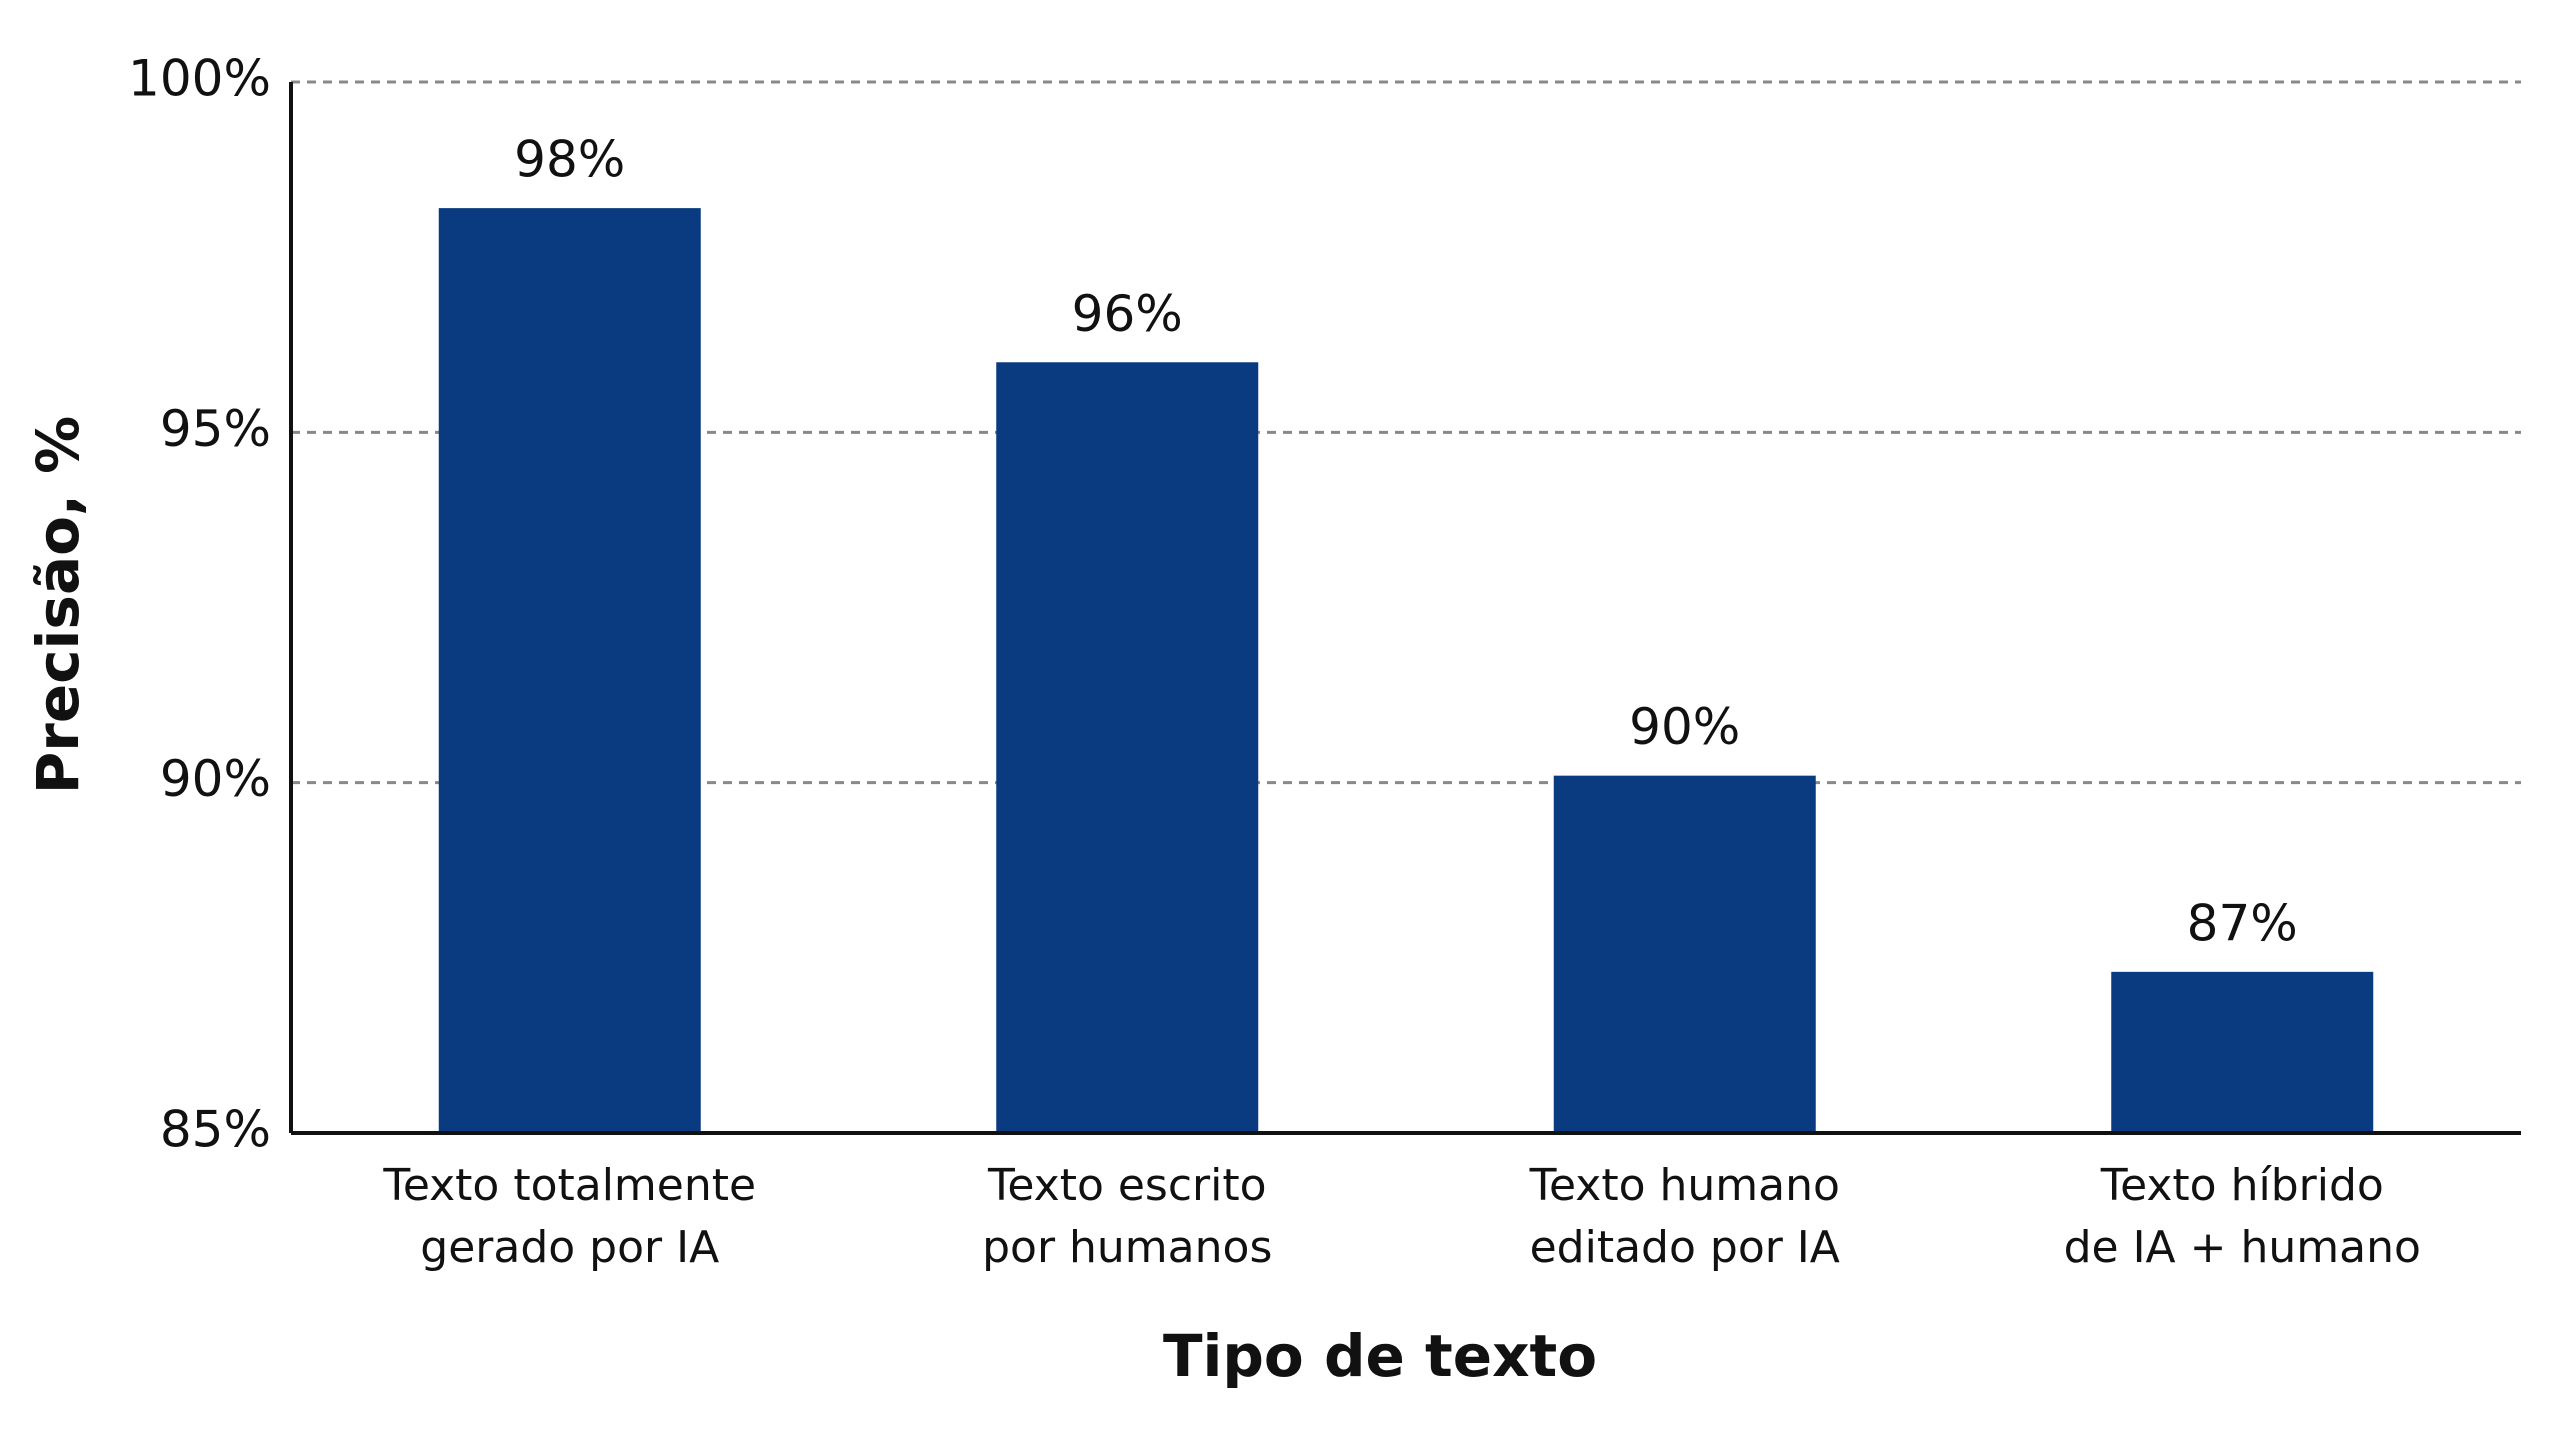  I want to click on y-axis-title: Precisão, %, so click(58, 605).